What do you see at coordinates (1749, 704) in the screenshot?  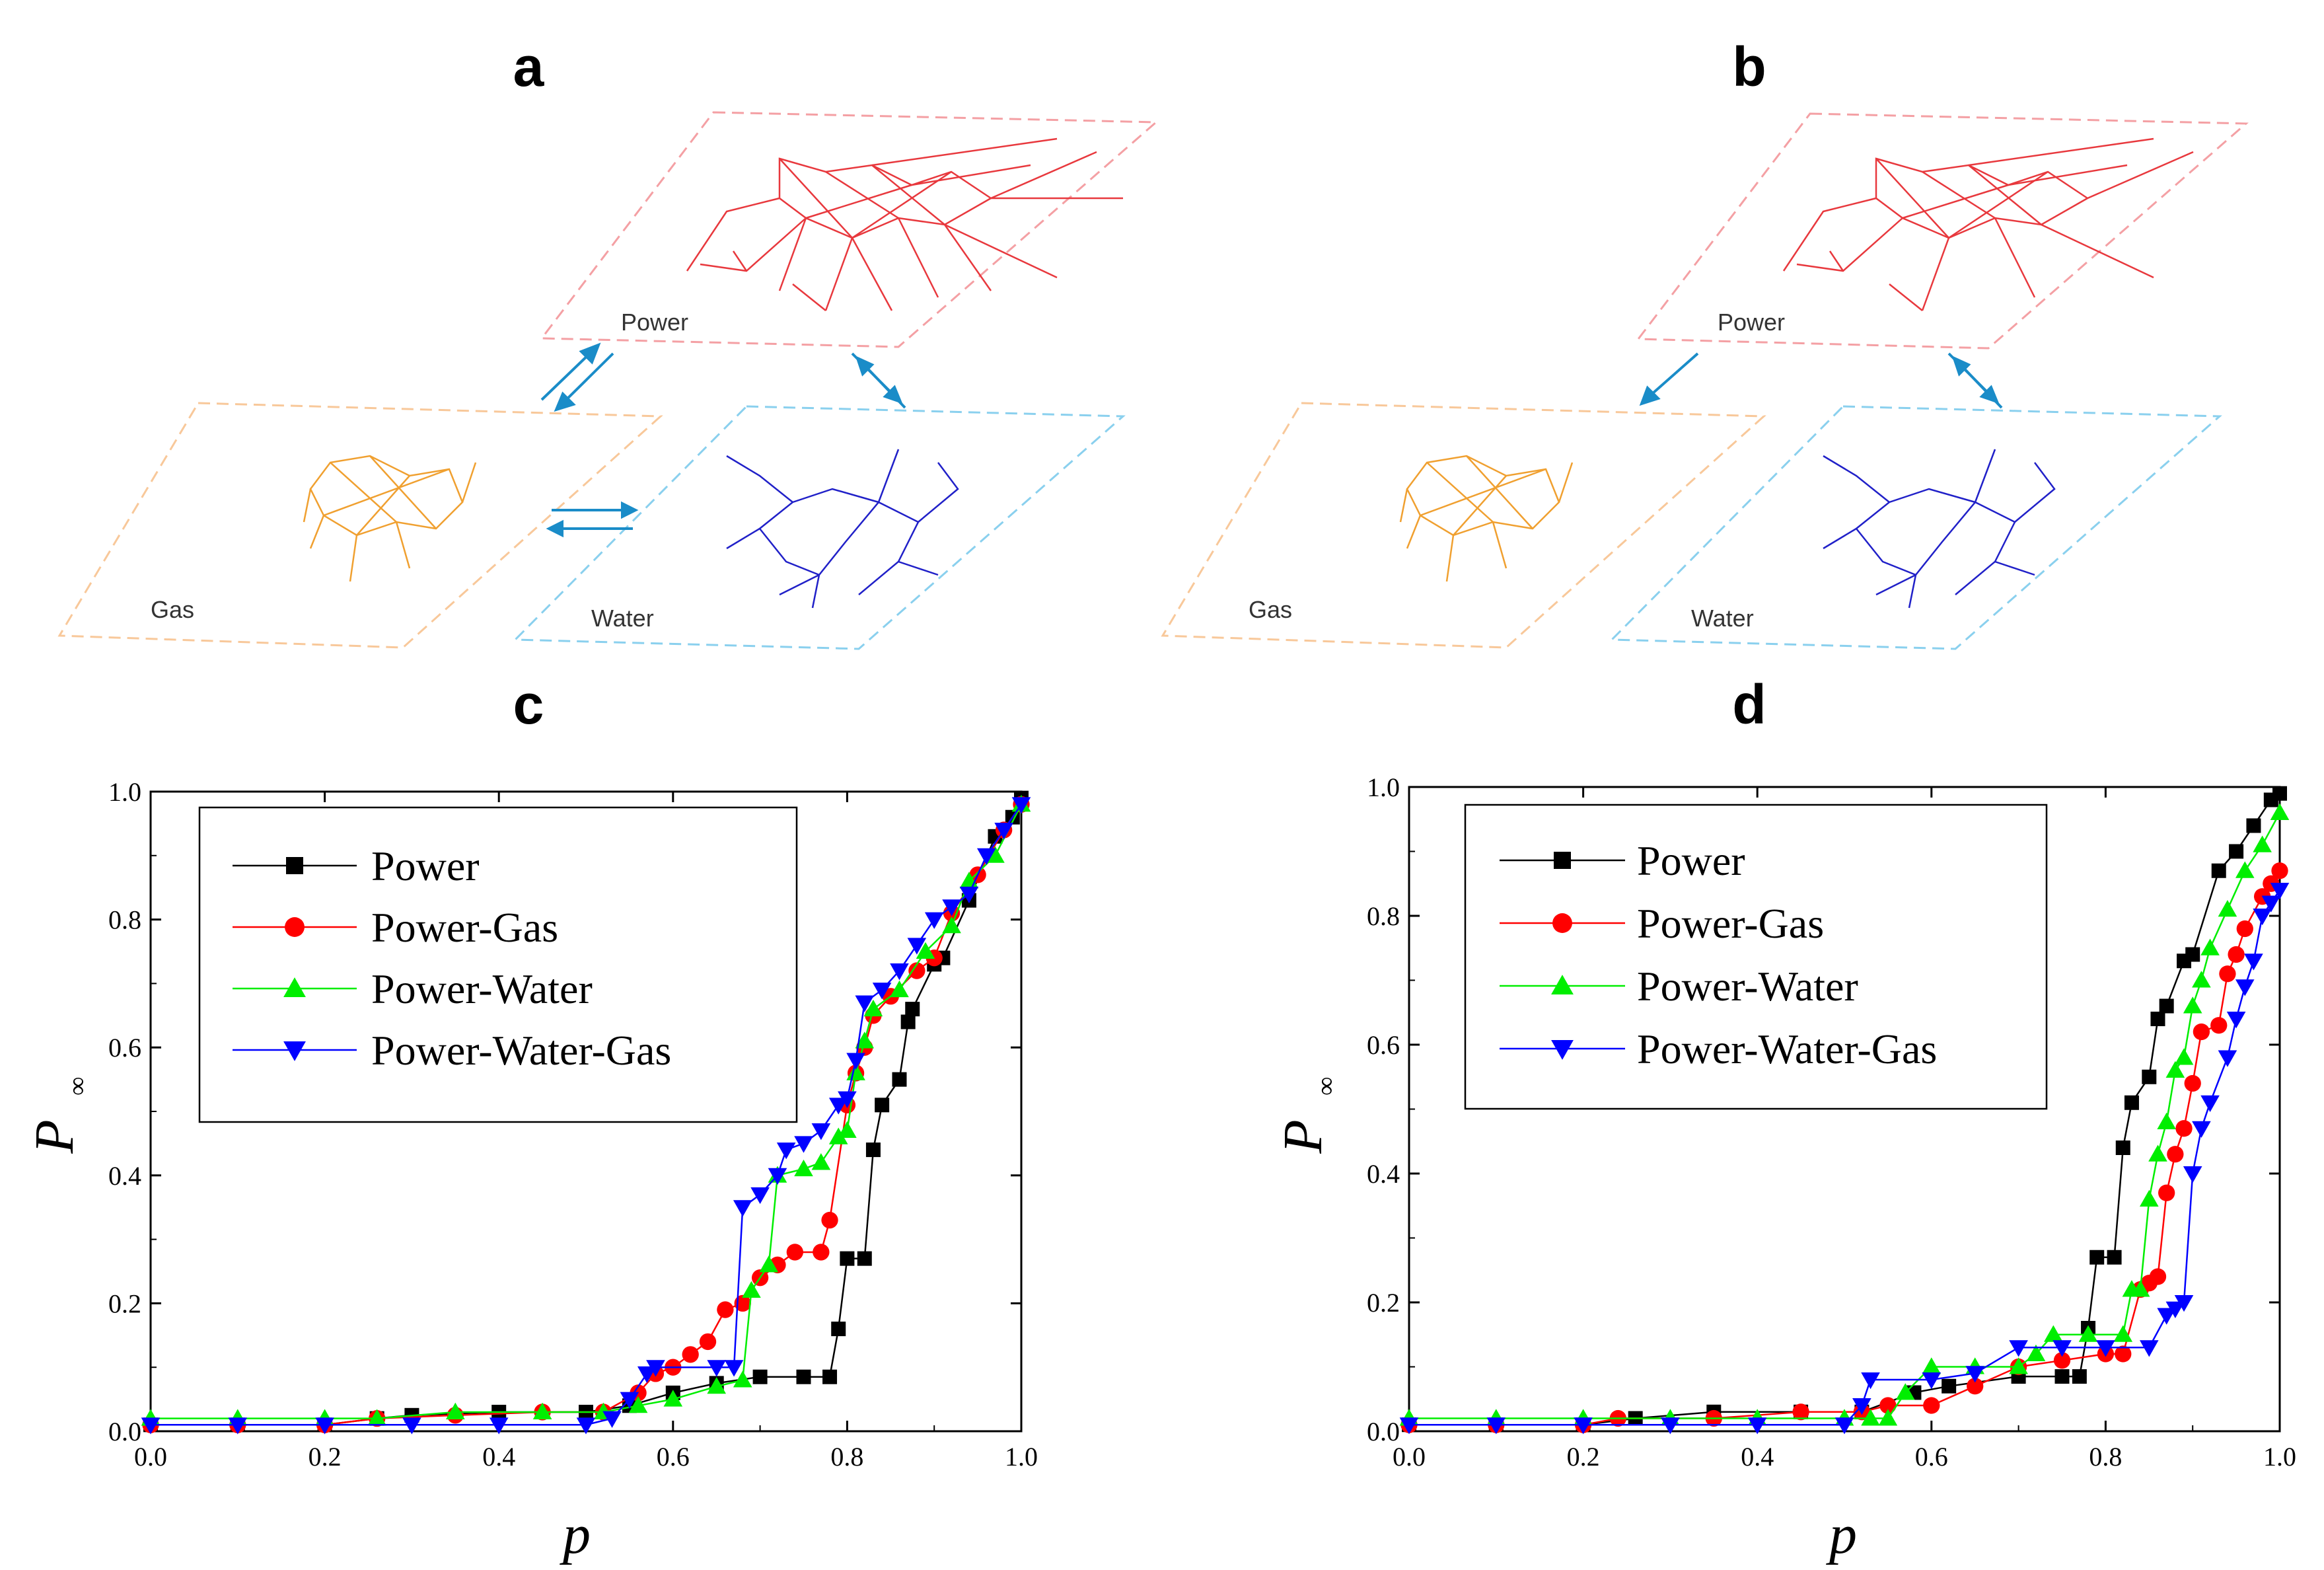 I see `panel-label-d: d` at bounding box center [1749, 704].